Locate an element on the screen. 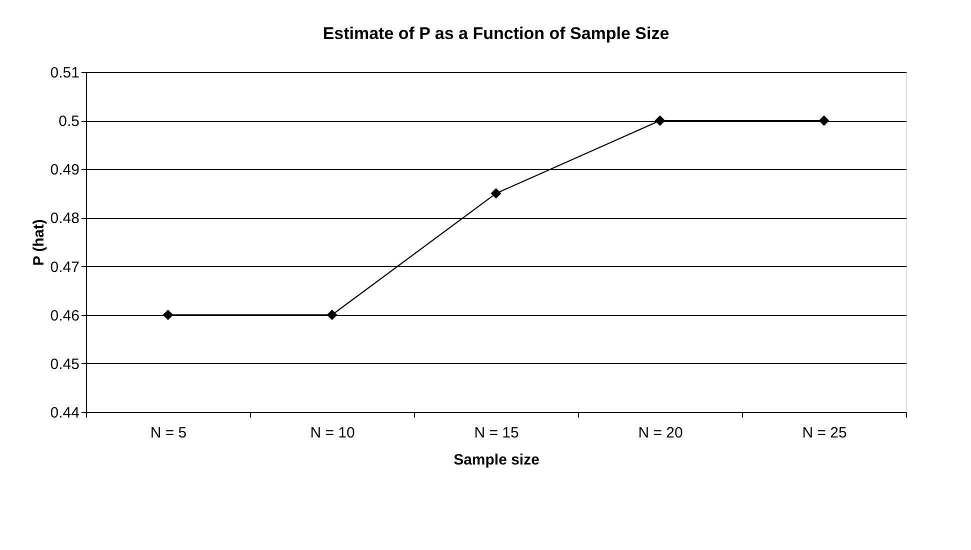 This screenshot has height=550, width=971. x-tick-label: N = 15 is located at coordinates (496, 433).